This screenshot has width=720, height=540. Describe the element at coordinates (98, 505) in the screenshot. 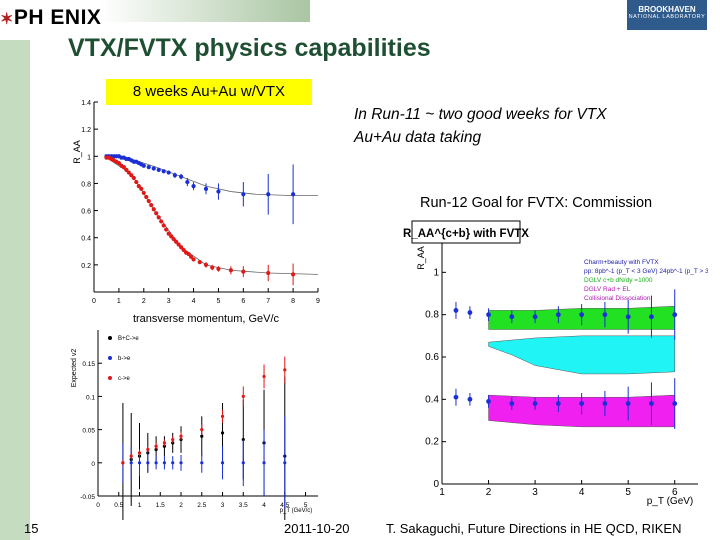

I see `x-tick-label: 0` at that location.